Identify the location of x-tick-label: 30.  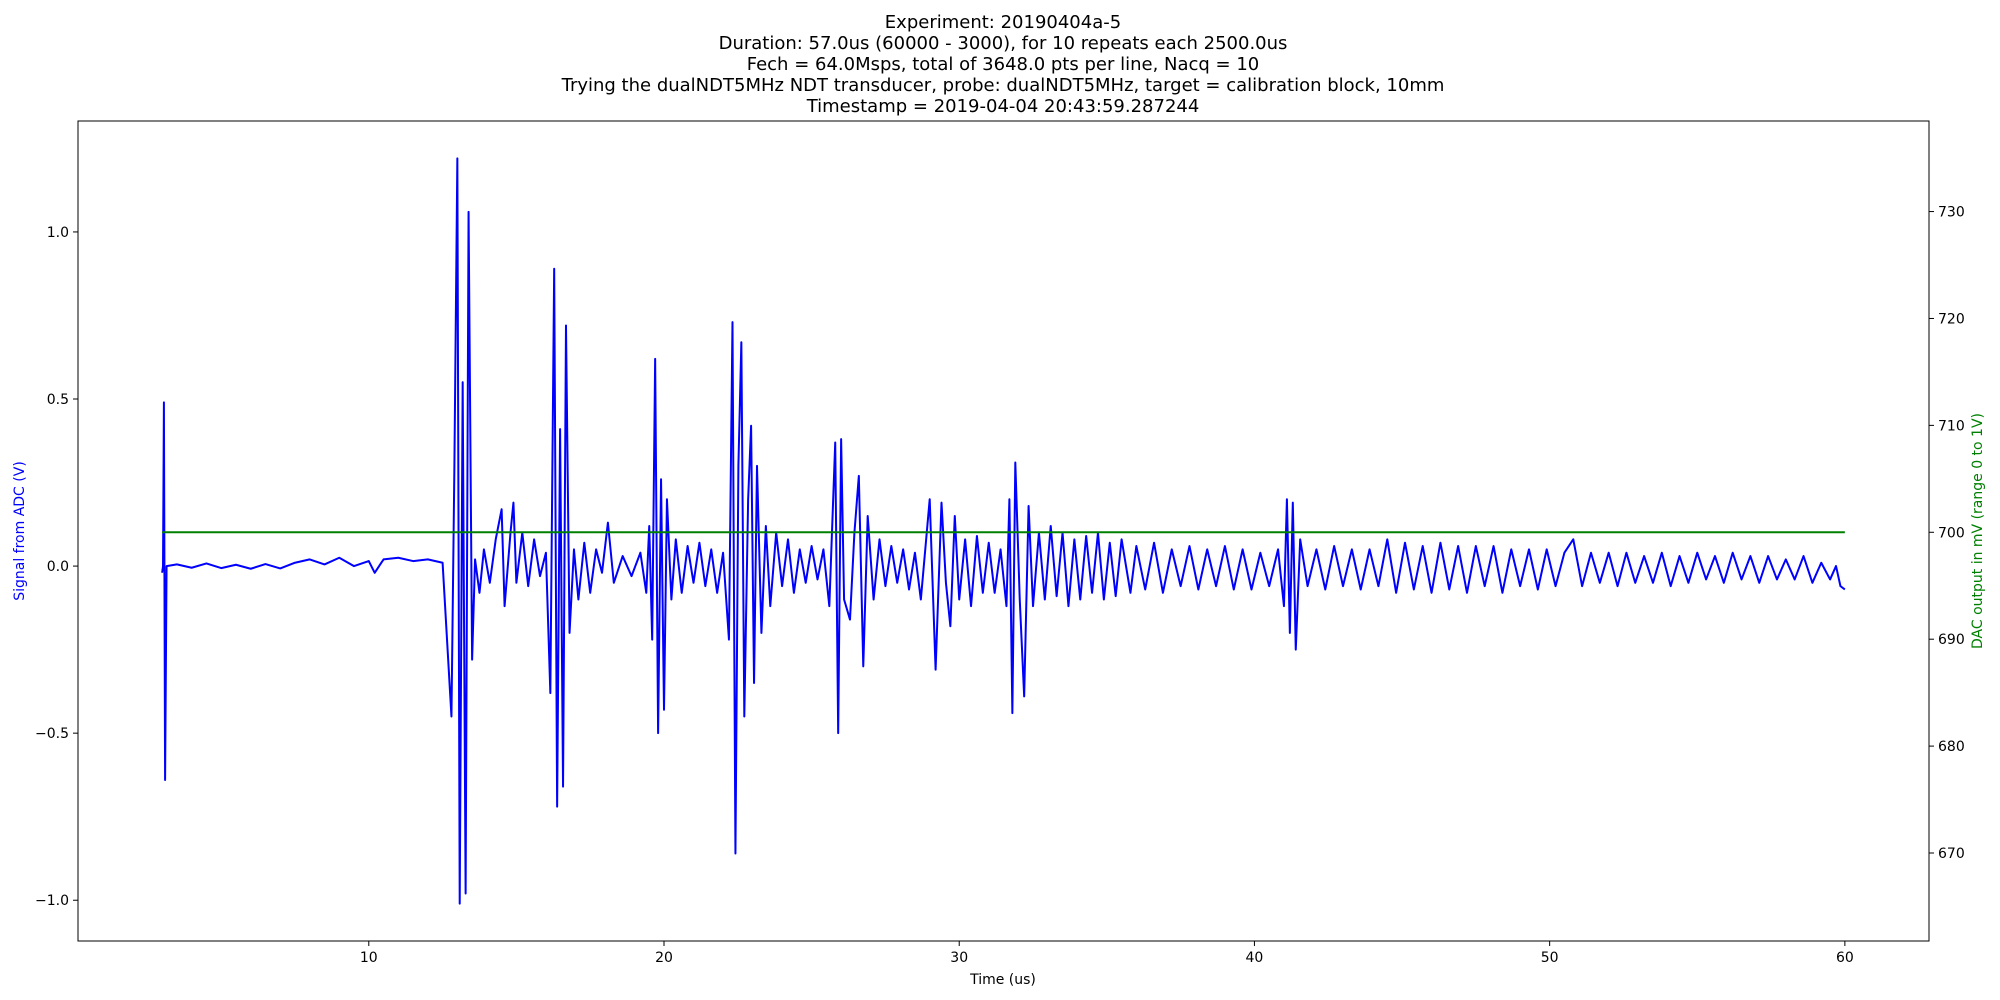
(959, 958).